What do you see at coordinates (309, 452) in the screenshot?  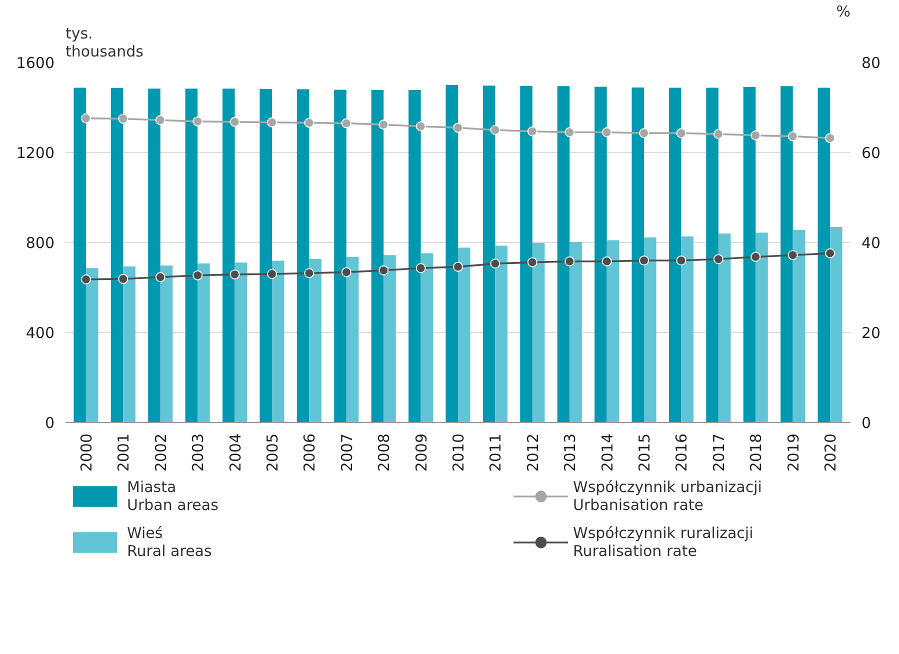 I see `x-tick-label: 2006` at bounding box center [309, 452].